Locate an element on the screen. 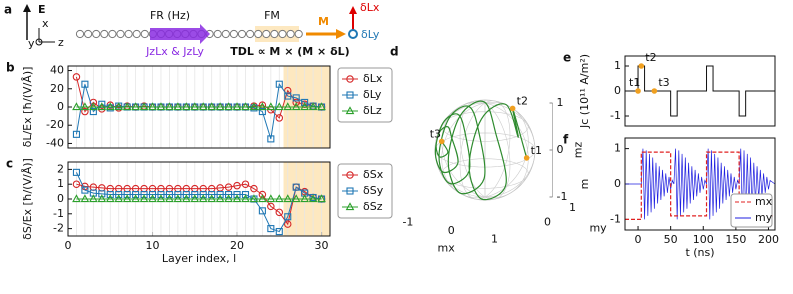 Image resolution: width=793 pixels, height=294 pixels. y-tick-label: -20 is located at coordinates (55, 124).